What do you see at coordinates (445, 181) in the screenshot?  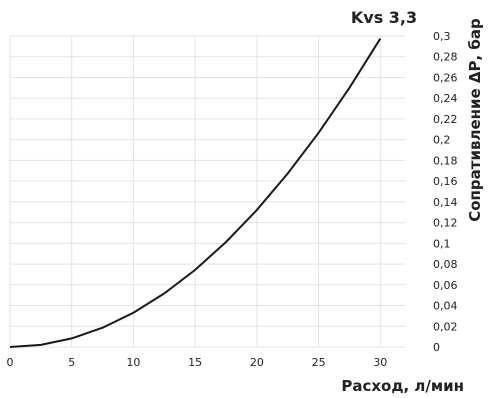 I see `y-tick-label: 0,16` at bounding box center [445, 181].